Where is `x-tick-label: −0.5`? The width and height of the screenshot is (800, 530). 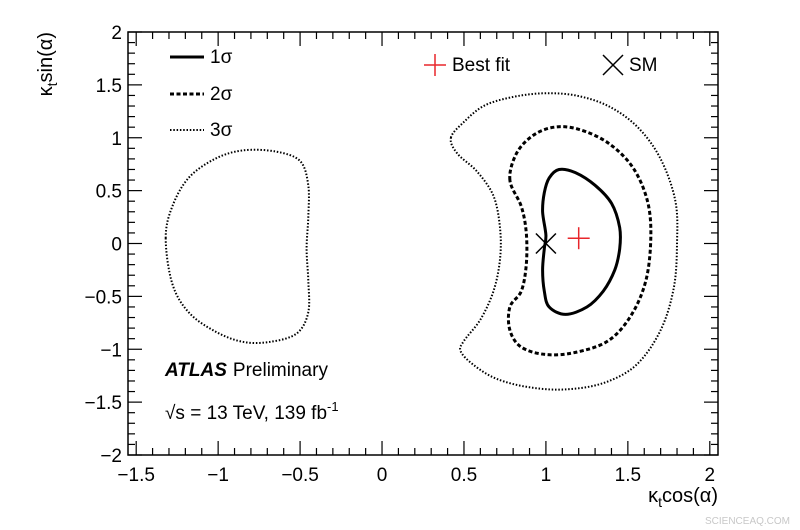 x-tick-label: −0.5 is located at coordinates (300, 475).